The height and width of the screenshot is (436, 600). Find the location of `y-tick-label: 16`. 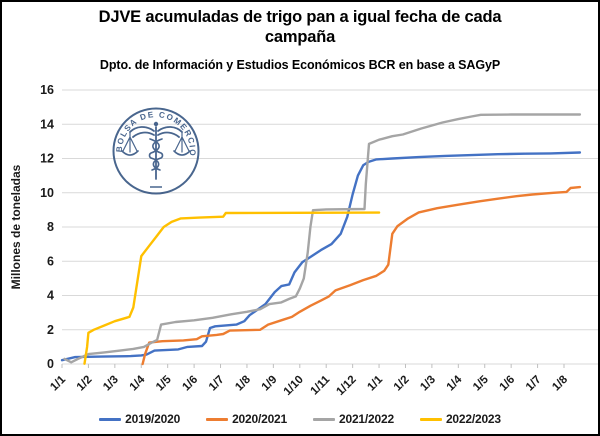

y-tick-label: 16 is located at coordinates (47, 90).